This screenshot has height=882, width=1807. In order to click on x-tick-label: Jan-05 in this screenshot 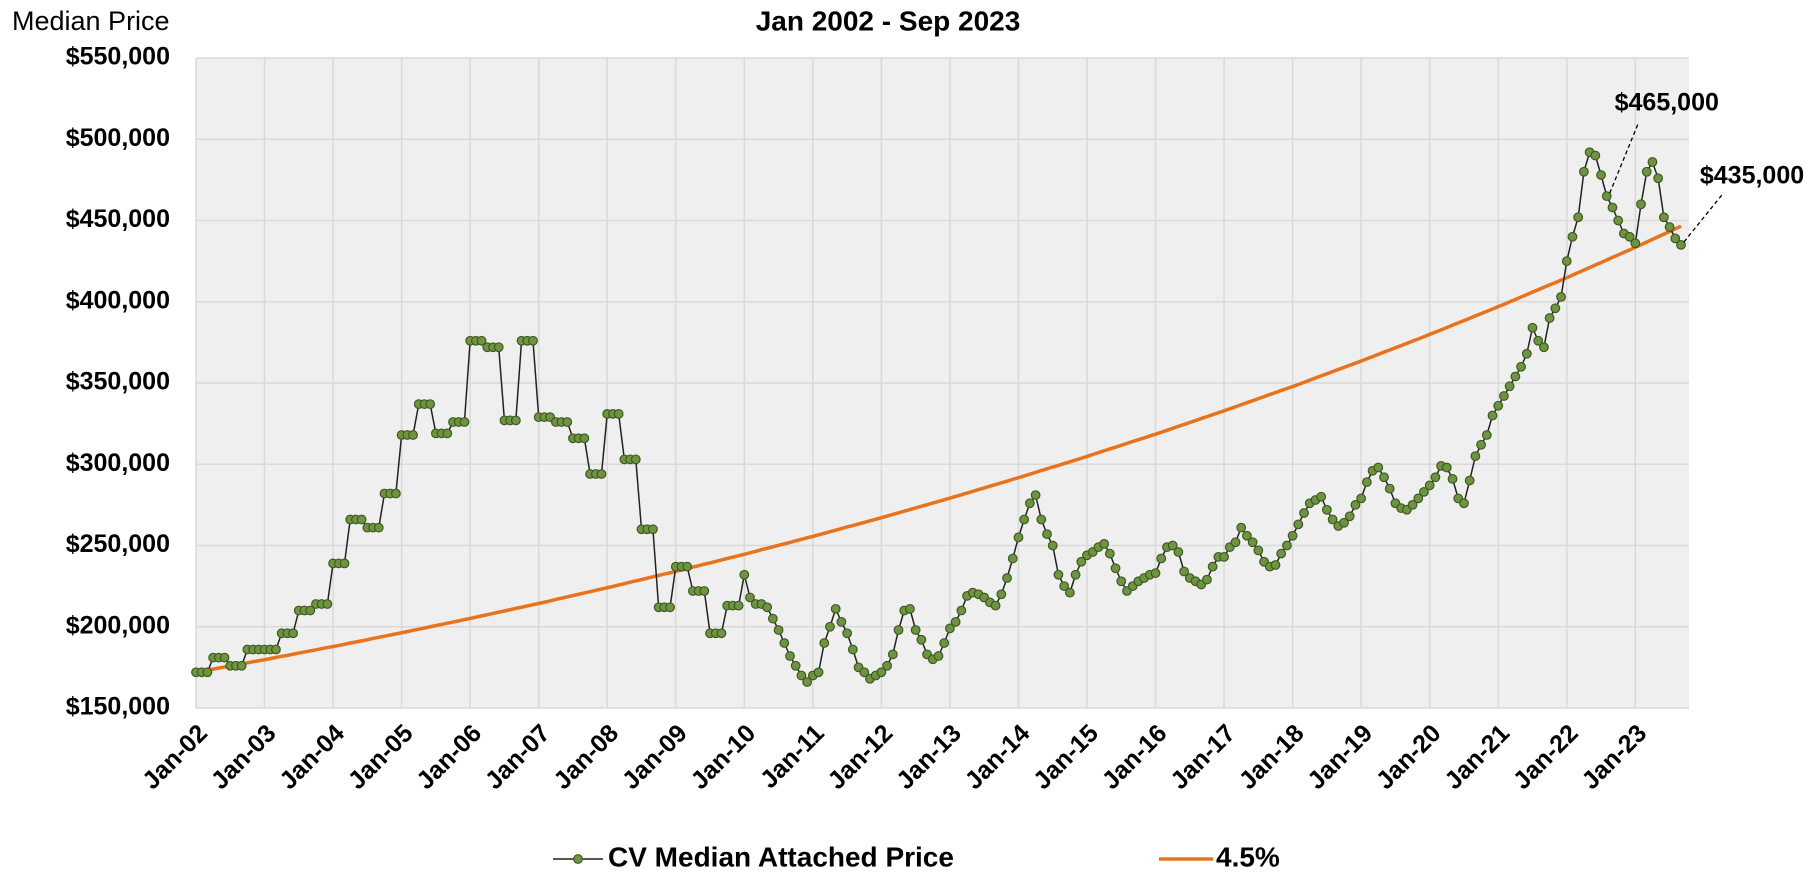, I will do `click(381, 757)`.